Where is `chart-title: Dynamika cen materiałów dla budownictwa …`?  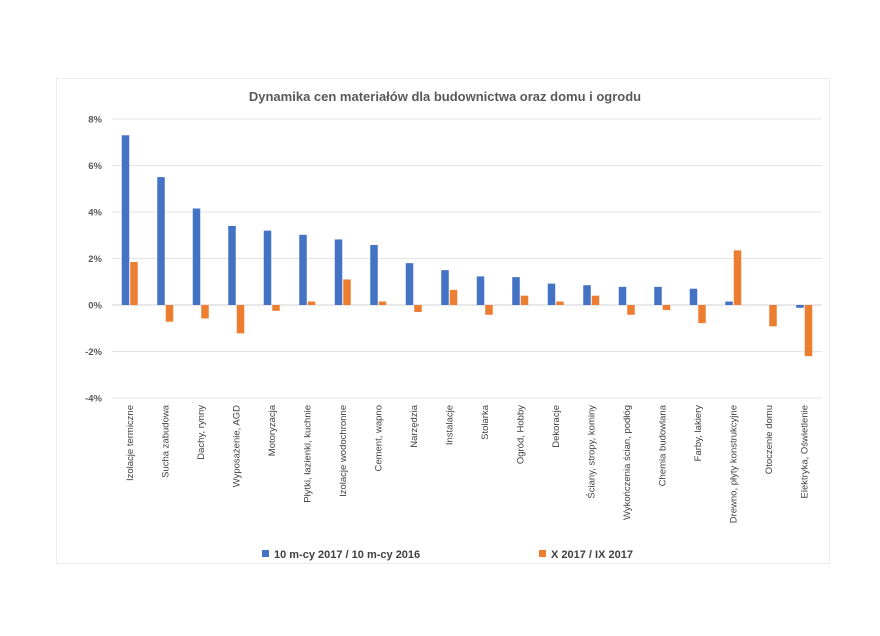 chart-title: Dynamika cen materiałów dla budownictwa … is located at coordinates (445, 96).